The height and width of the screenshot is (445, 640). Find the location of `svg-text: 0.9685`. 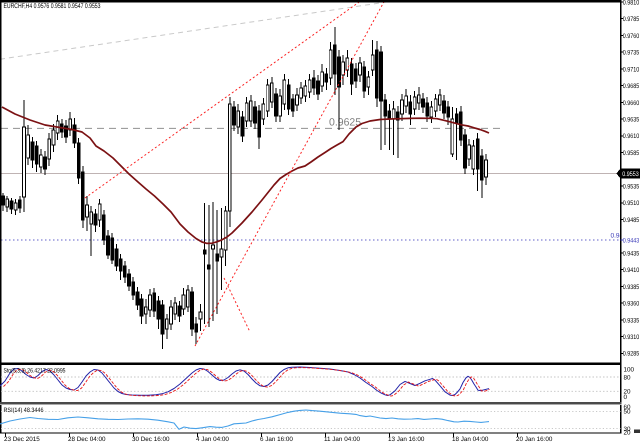

svg-text: 0.9685 is located at coordinates (631, 86).